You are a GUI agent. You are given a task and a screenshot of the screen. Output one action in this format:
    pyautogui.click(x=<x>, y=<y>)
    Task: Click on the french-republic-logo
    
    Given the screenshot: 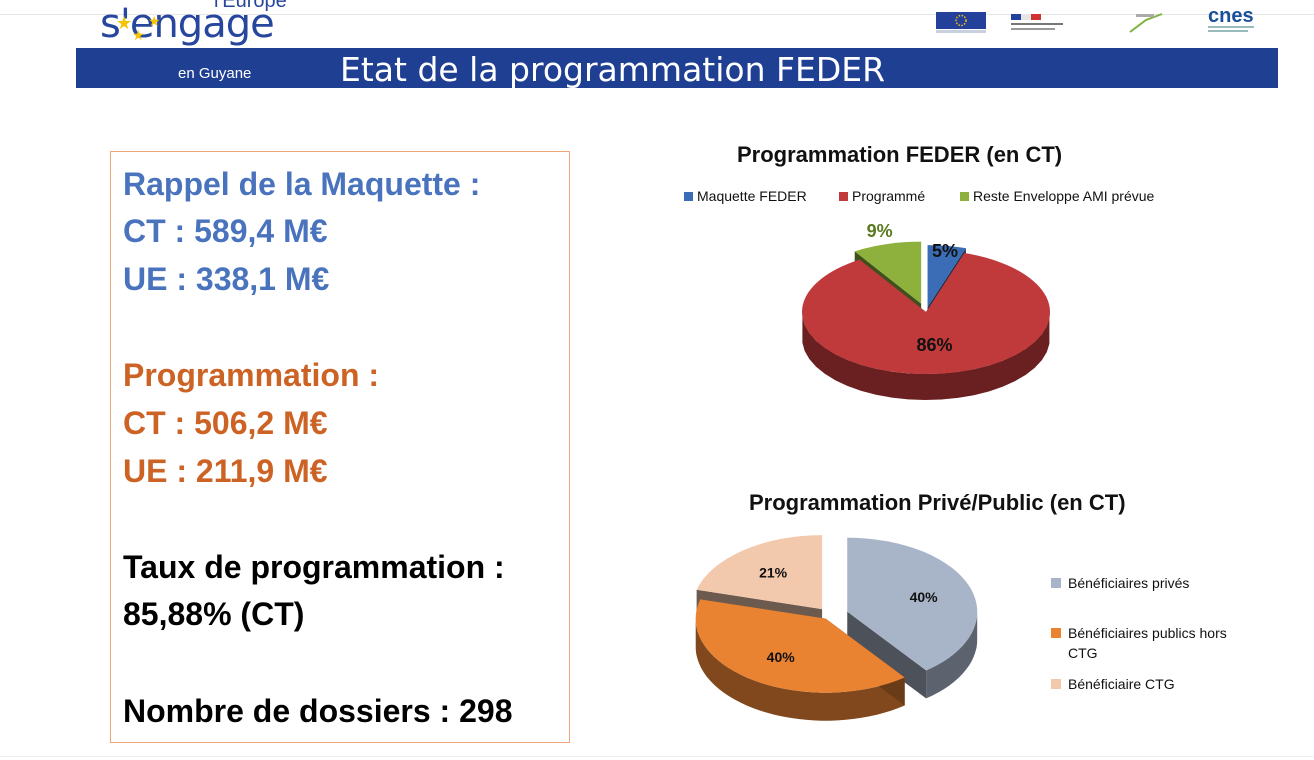 What is the action you would take?
    pyautogui.click(x=1037, y=22)
    